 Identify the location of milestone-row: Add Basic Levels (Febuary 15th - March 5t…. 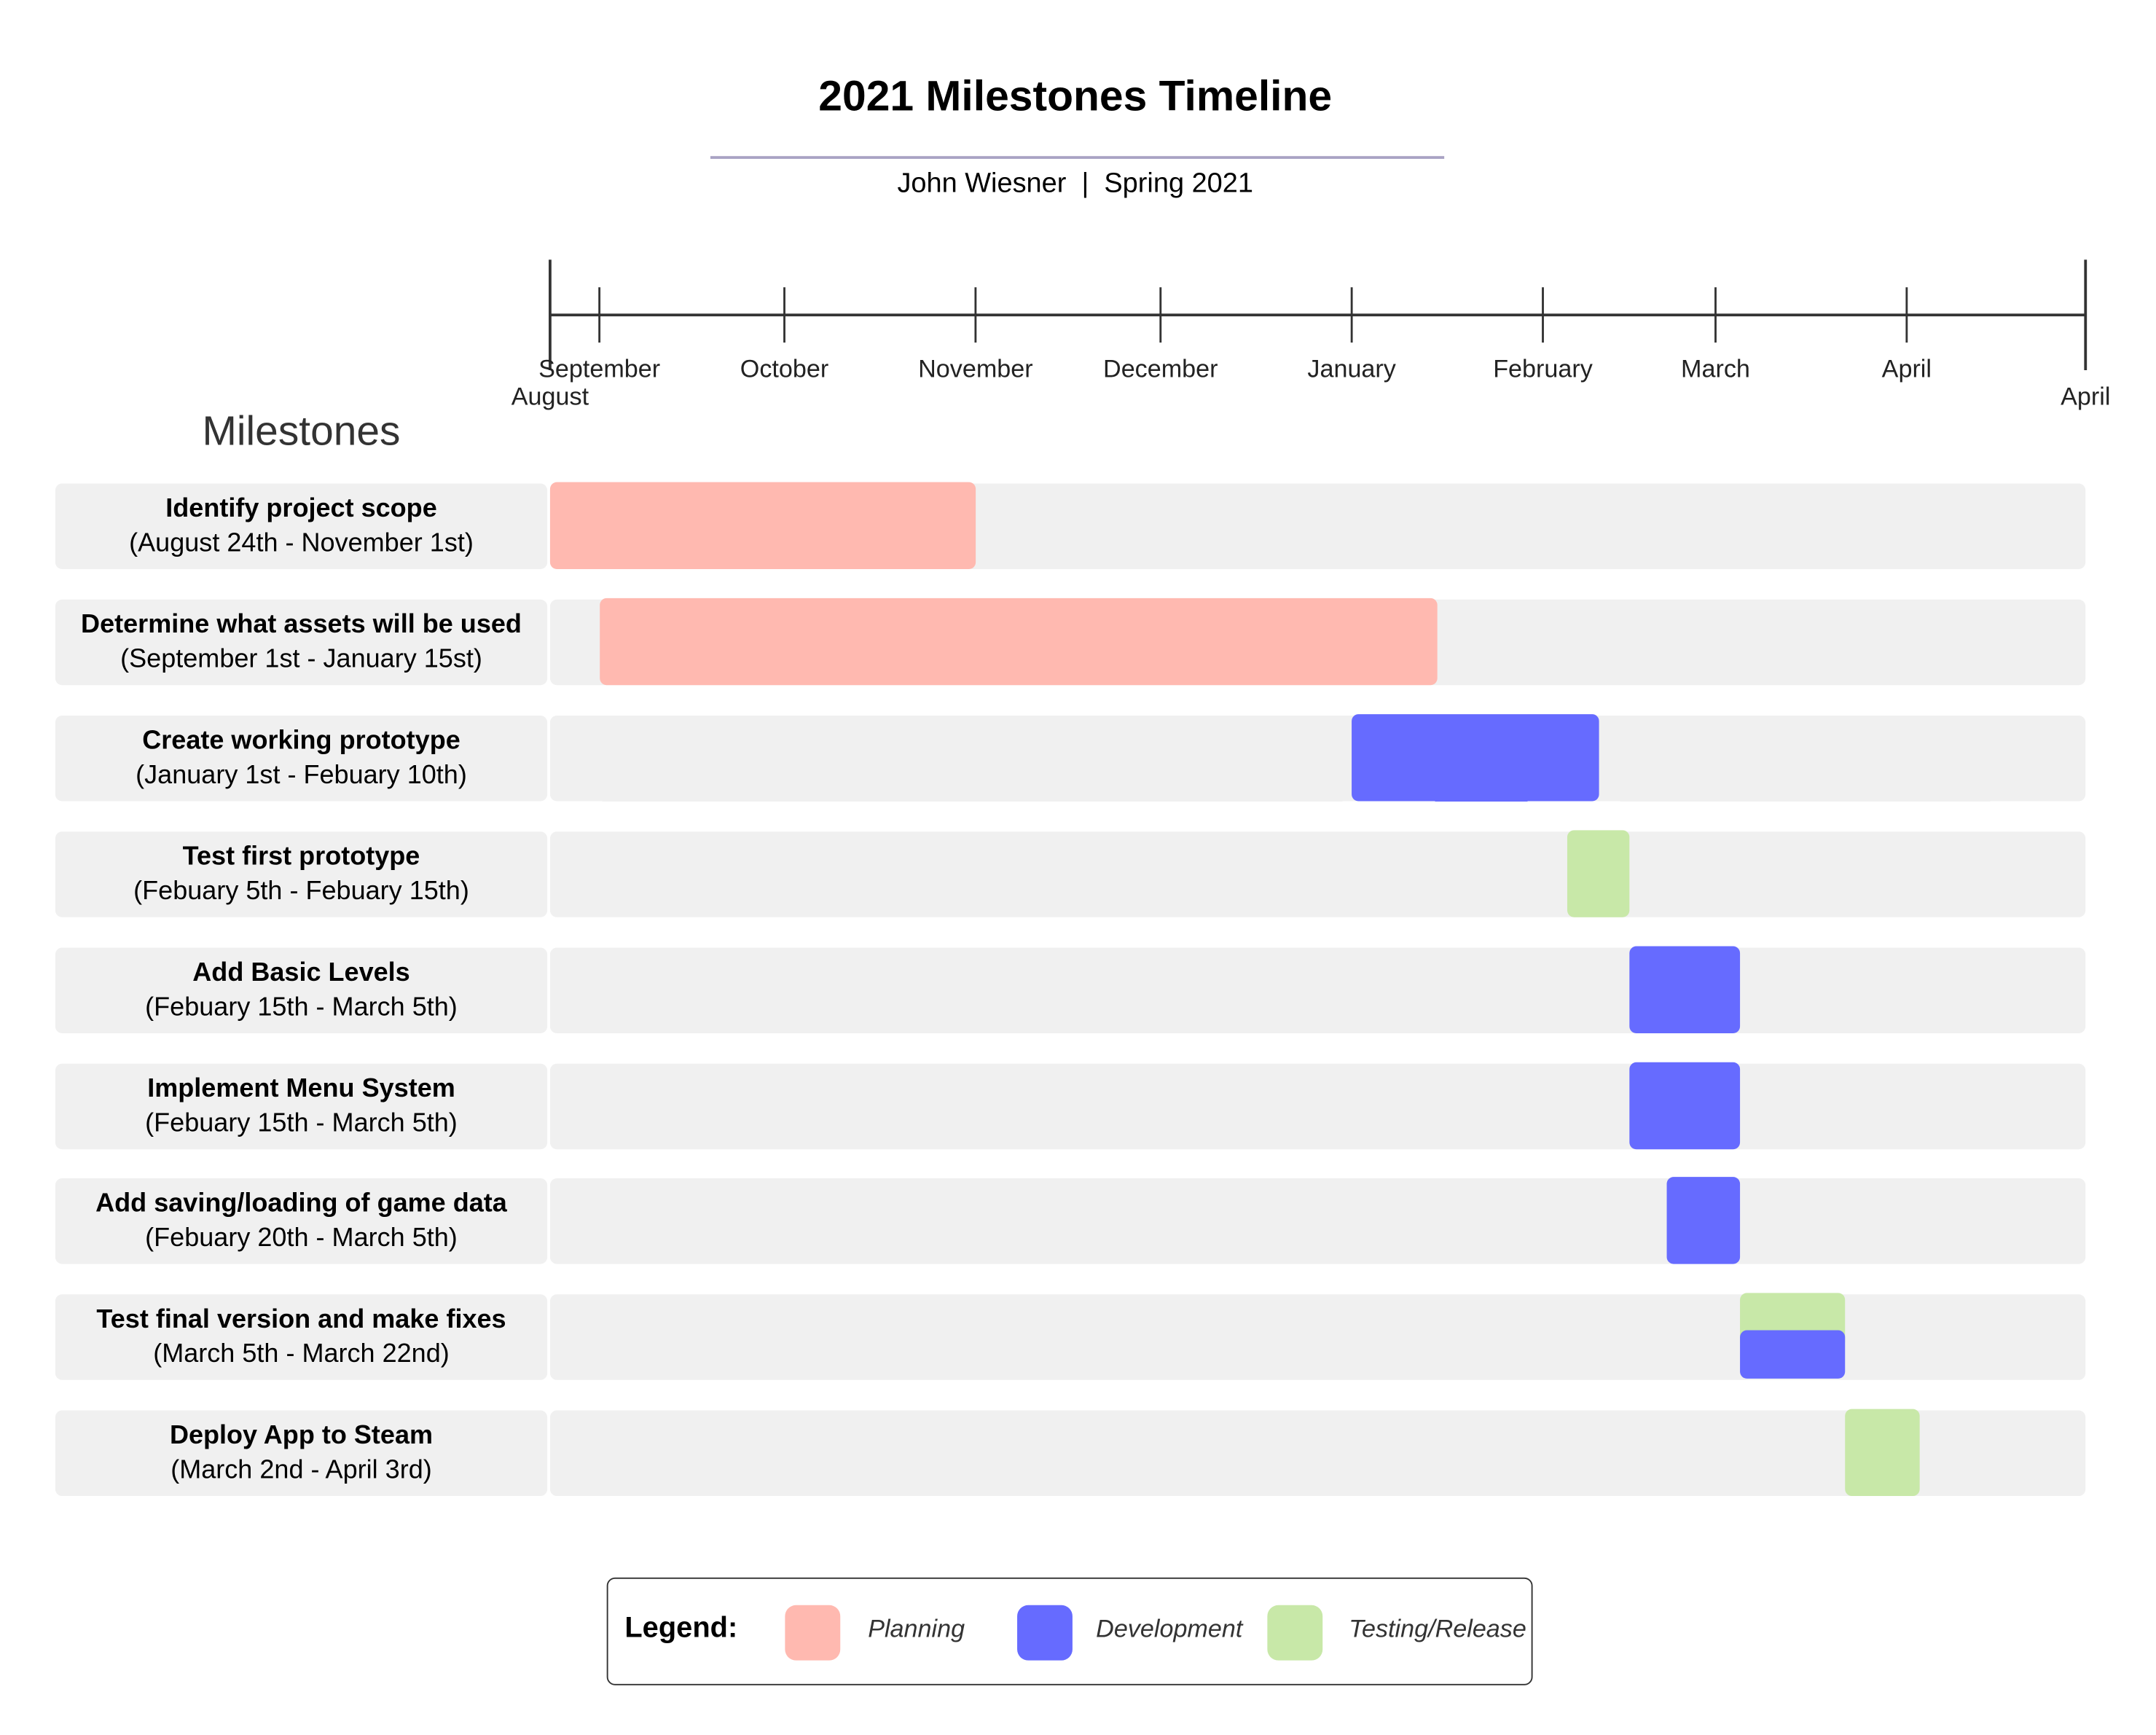
(1078, 989).